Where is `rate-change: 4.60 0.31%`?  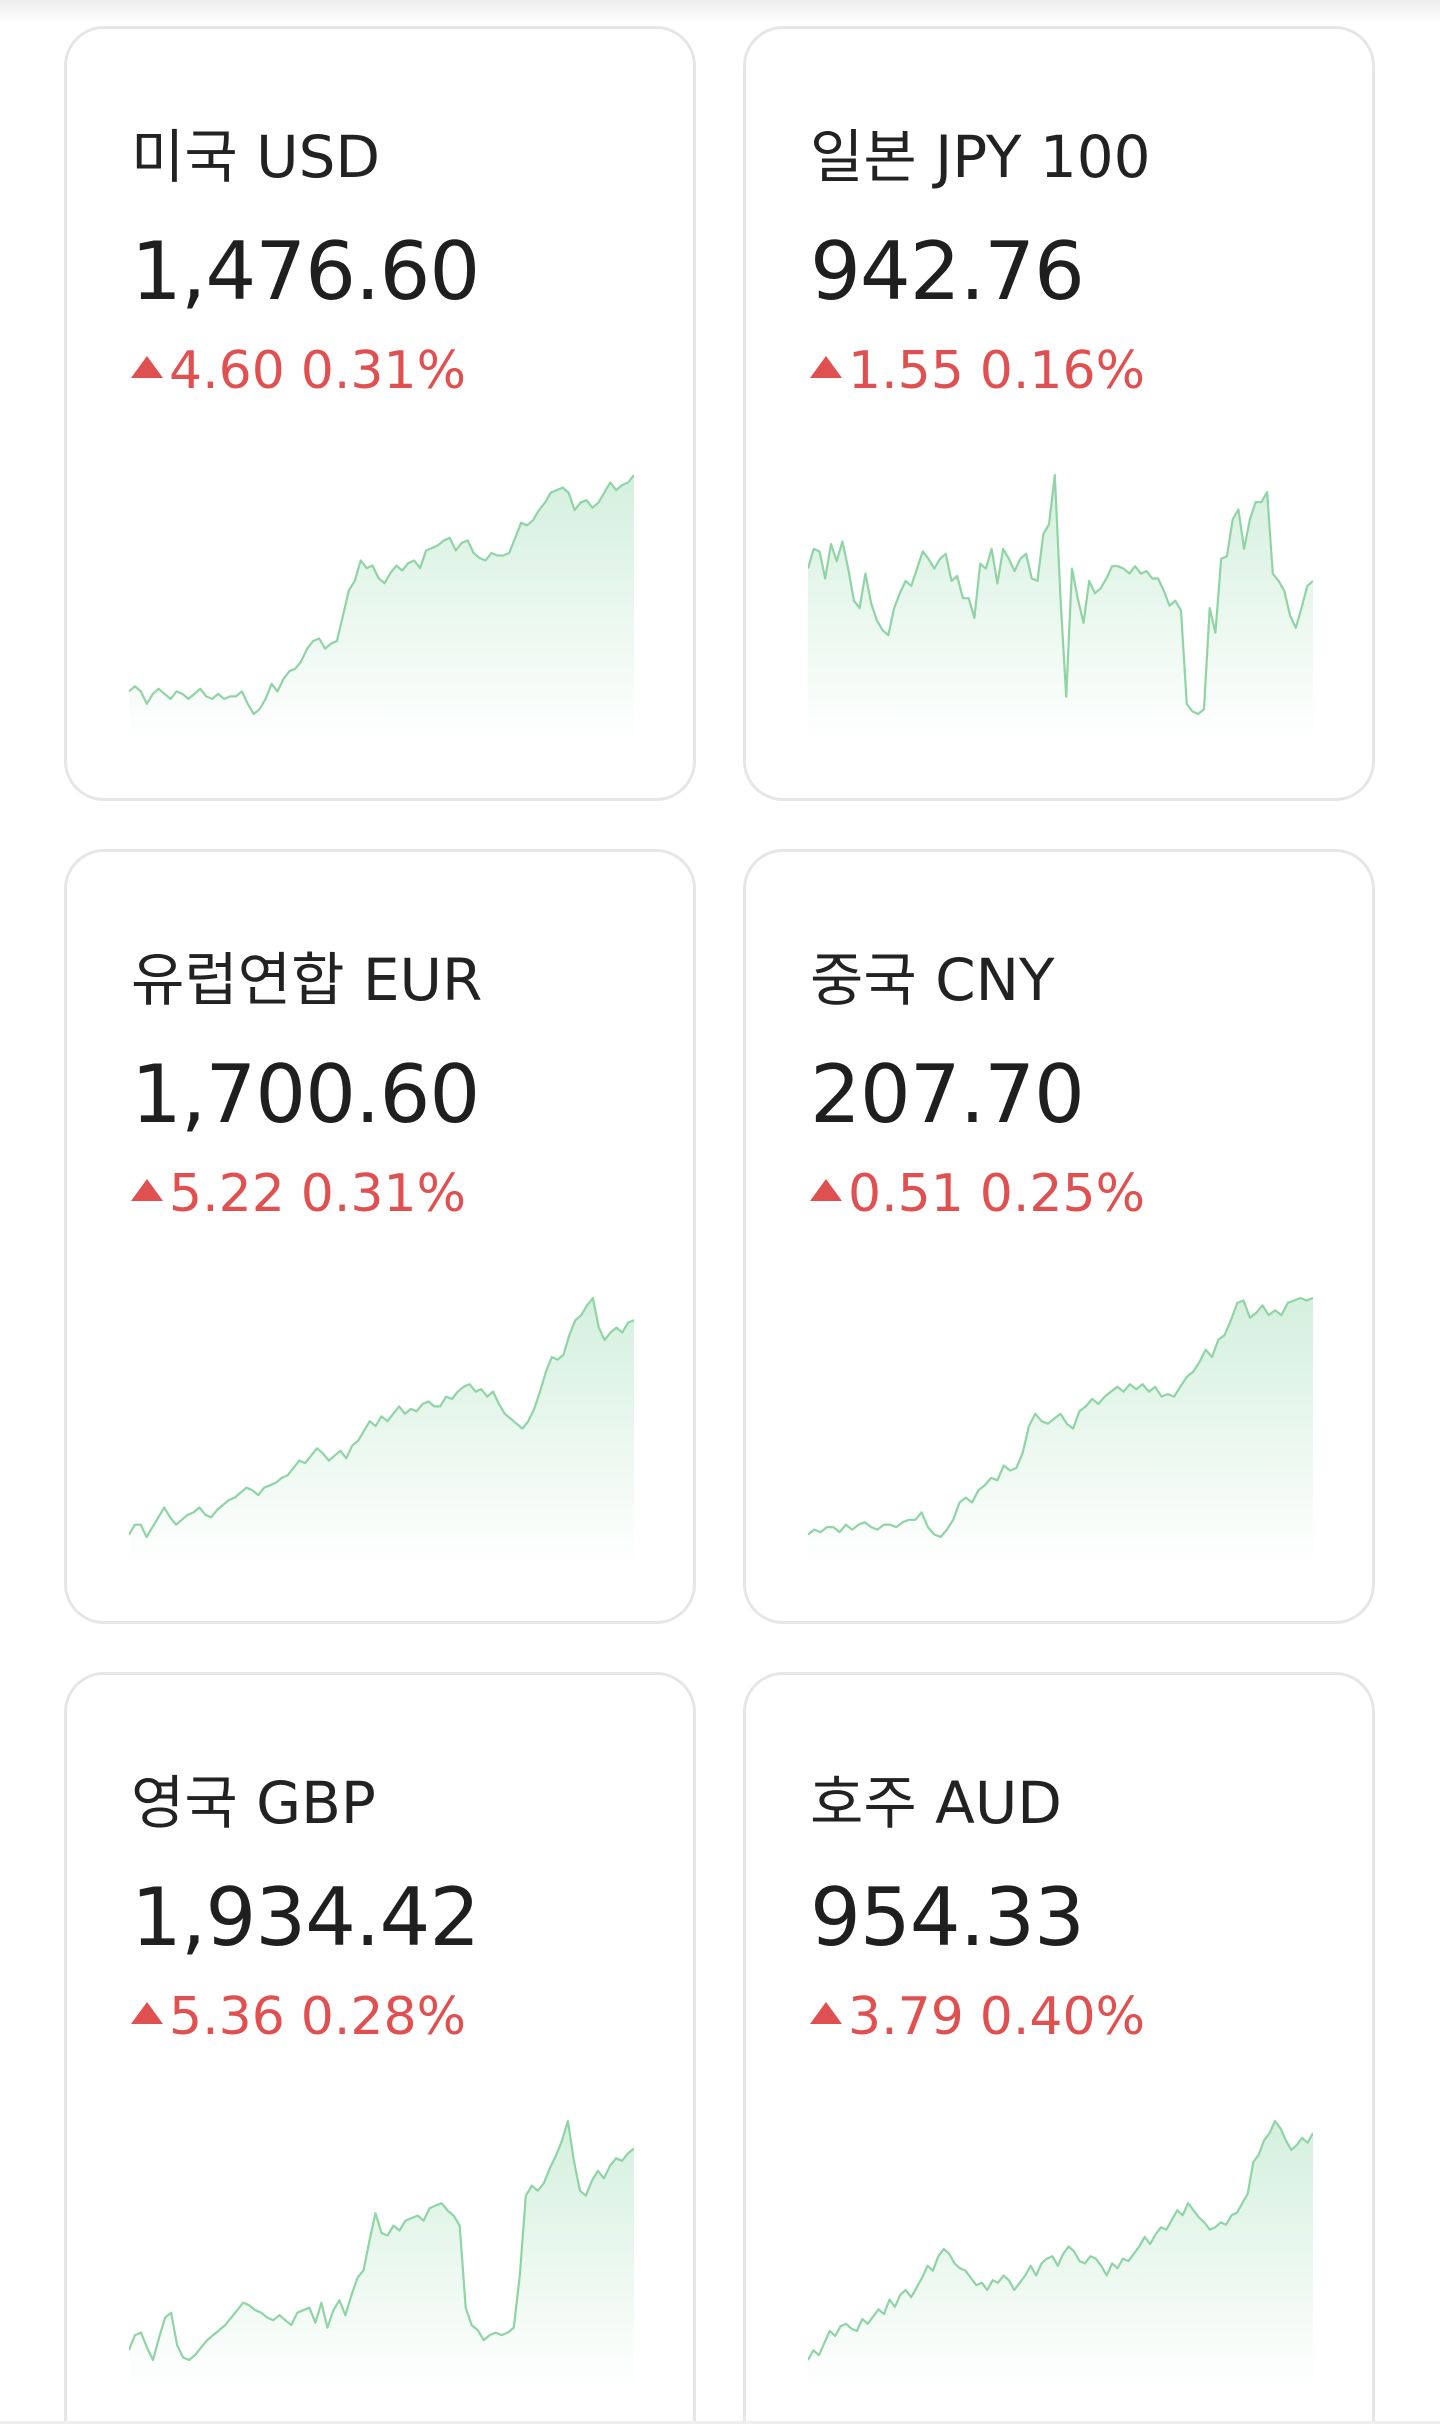 rate-change: 4.60 0.31% is located at coordinates (298, 371).